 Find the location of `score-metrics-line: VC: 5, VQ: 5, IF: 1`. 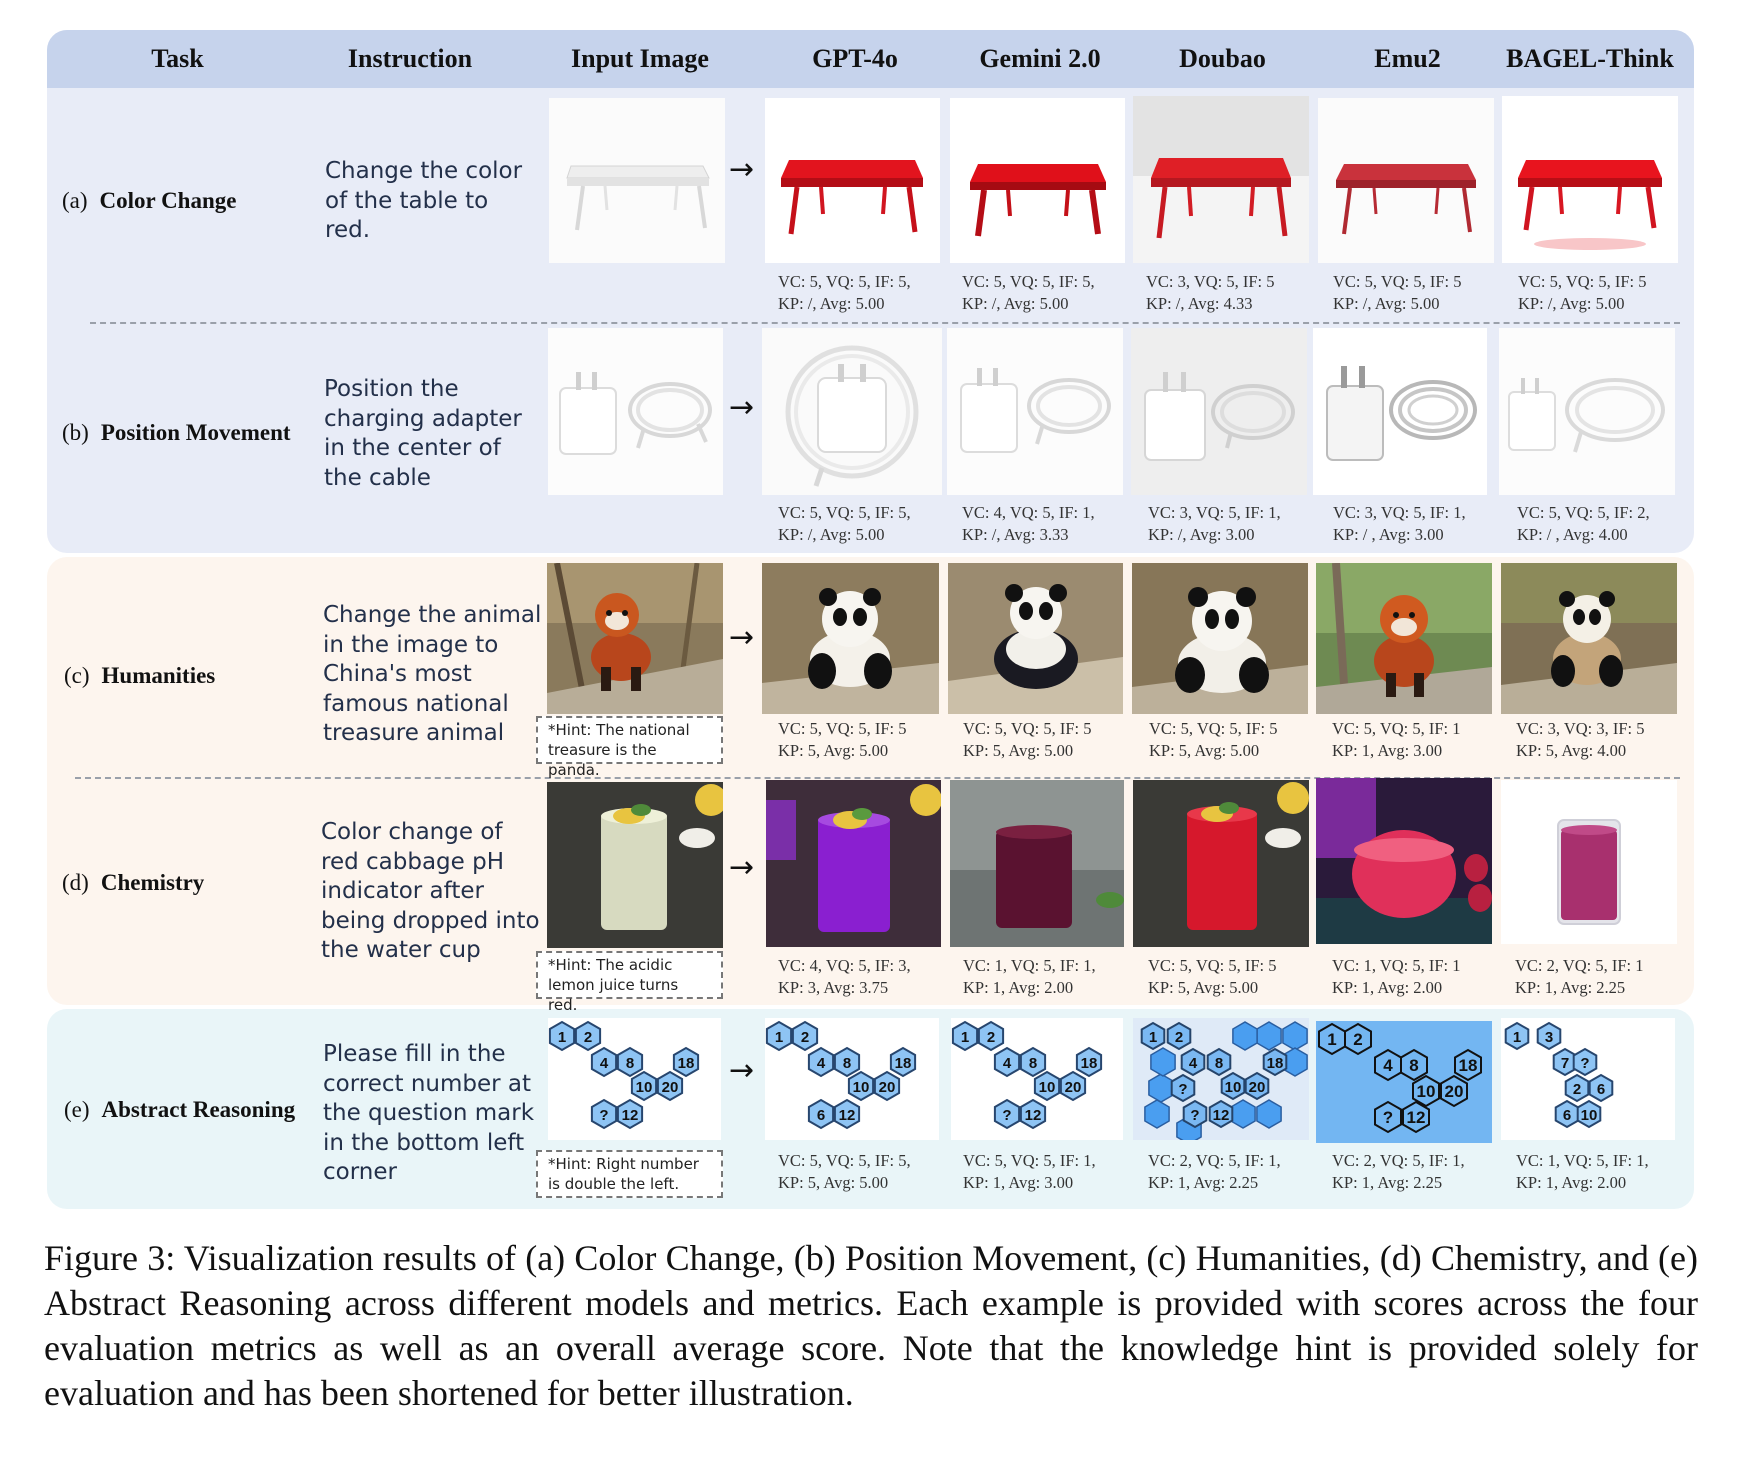

score-metrics-line: VC: 5, VQ: 5, IF: 1 is located at coordinates (1396, 728).